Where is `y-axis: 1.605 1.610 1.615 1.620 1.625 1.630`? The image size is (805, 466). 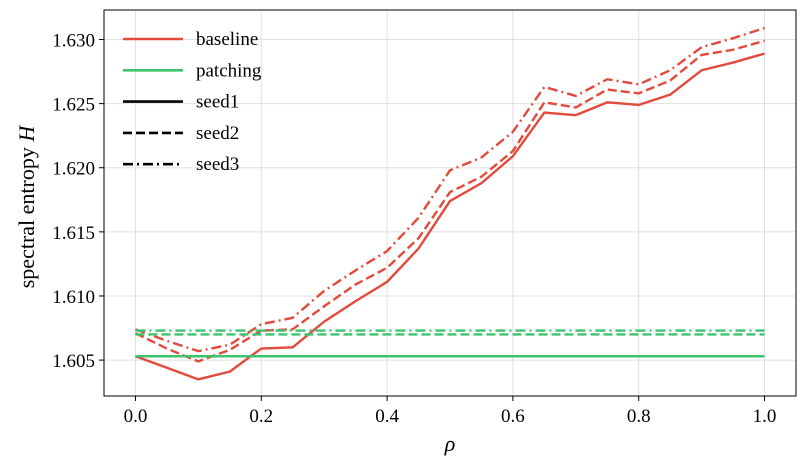 y-axis: 1.605 1.610 1.615 1.620 1.625 1.630 is located at coordinates (78, 201).